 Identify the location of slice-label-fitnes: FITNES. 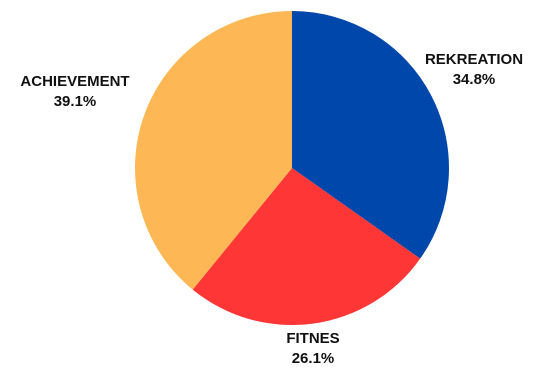
(312, 338).